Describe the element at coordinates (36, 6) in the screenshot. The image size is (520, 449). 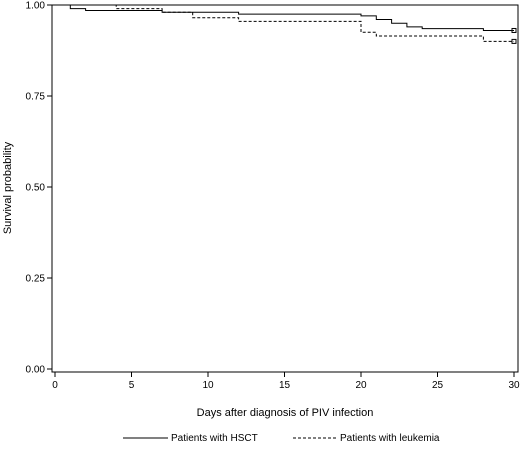
I see `y-tick-label: 1.00` at that location.